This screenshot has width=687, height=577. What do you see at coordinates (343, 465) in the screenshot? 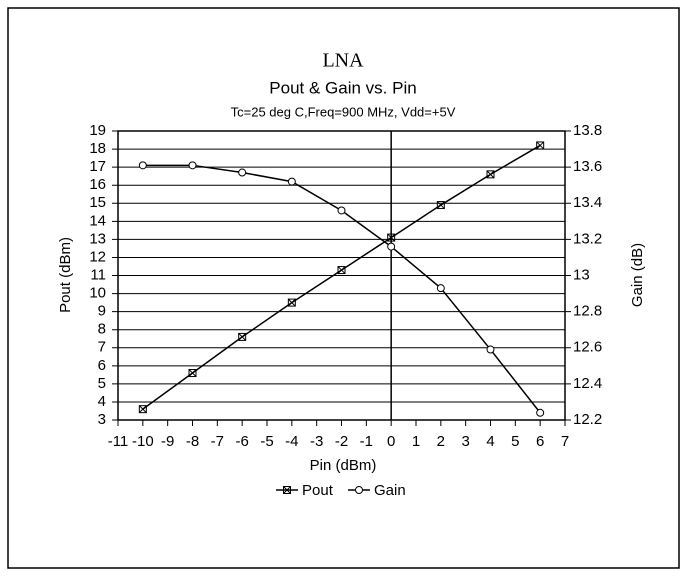
I see `x-axis-label: Pin (dBm)` at bounding box center [343, 465].